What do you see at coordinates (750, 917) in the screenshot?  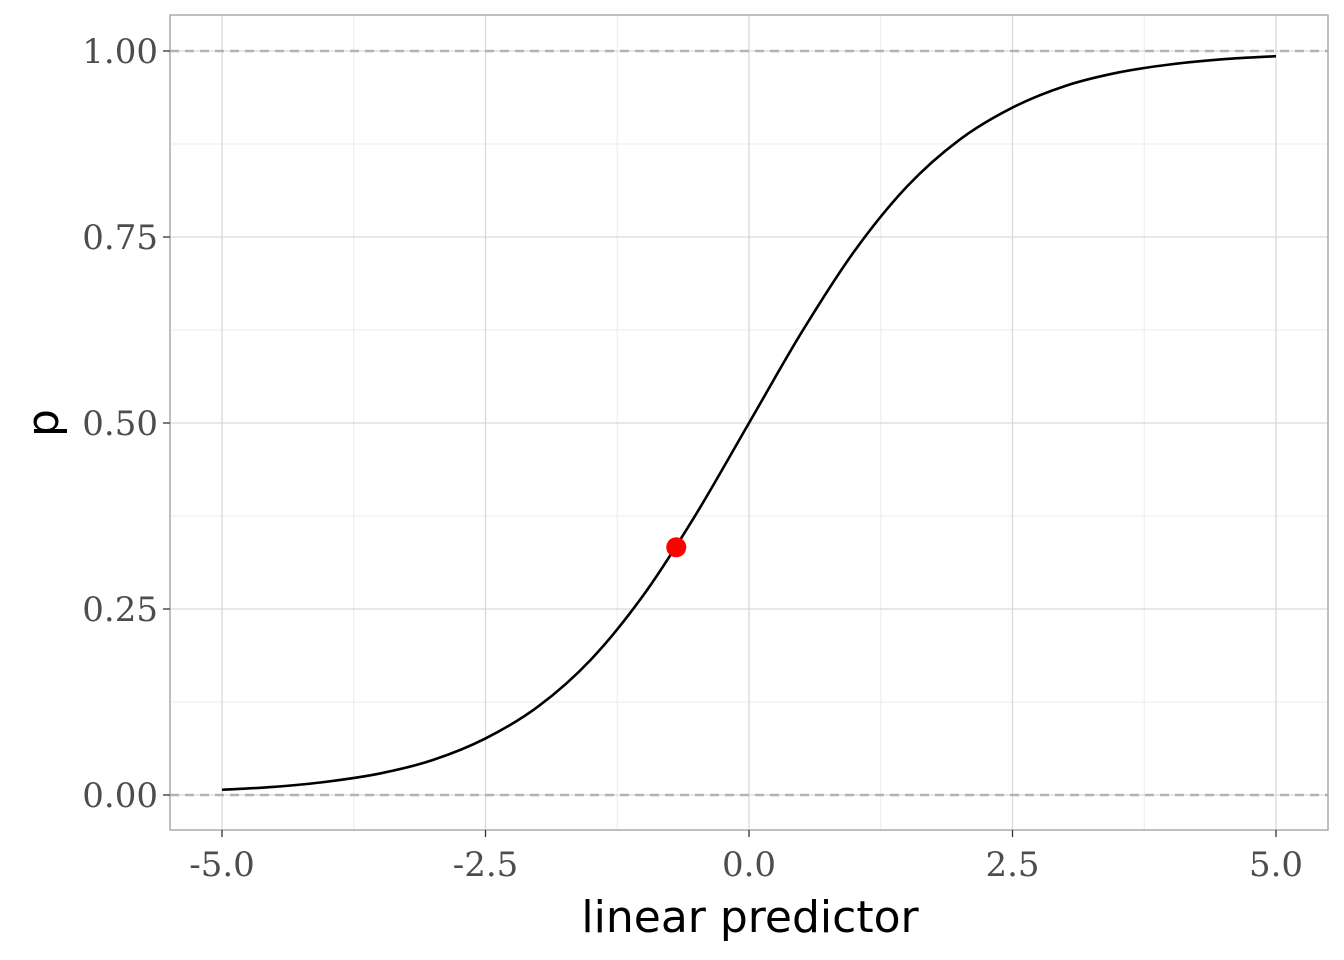 I see `x-axis-title: linear predictor` at bounding box center [750, 917].